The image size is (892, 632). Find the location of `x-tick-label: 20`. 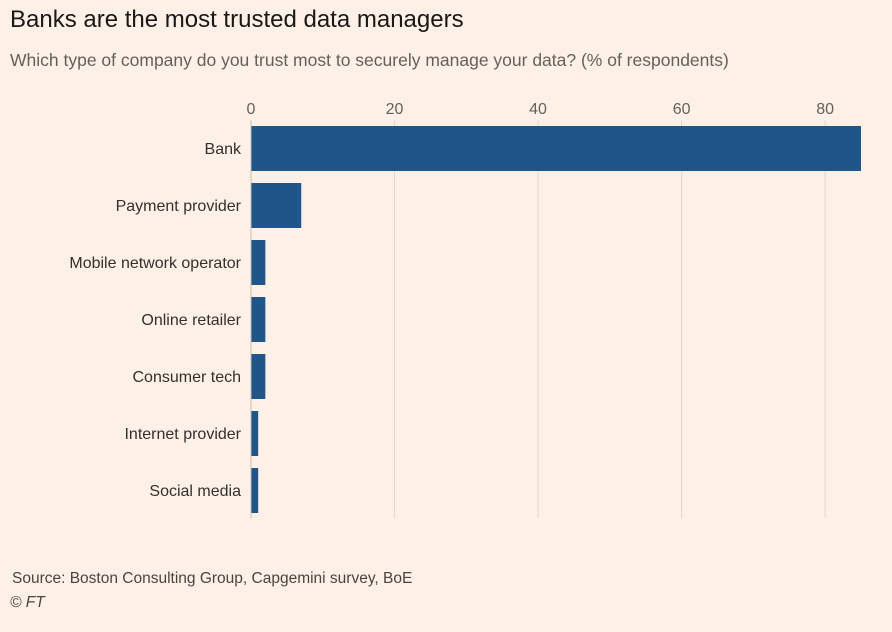

x-tick-label: 20 is located at coordinates (395, 109).